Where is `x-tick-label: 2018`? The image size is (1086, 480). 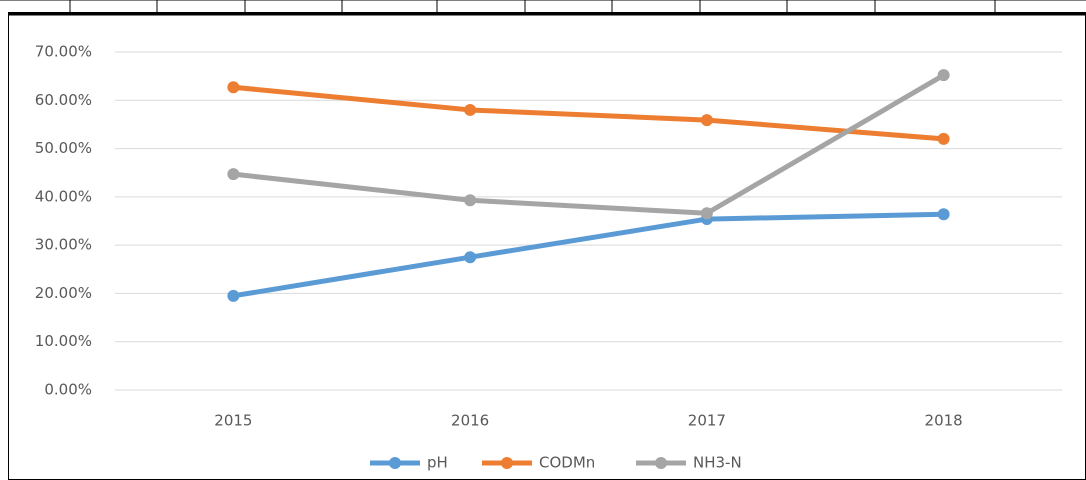 x-tick-label: 2018 is located at coordinates (944, 421).